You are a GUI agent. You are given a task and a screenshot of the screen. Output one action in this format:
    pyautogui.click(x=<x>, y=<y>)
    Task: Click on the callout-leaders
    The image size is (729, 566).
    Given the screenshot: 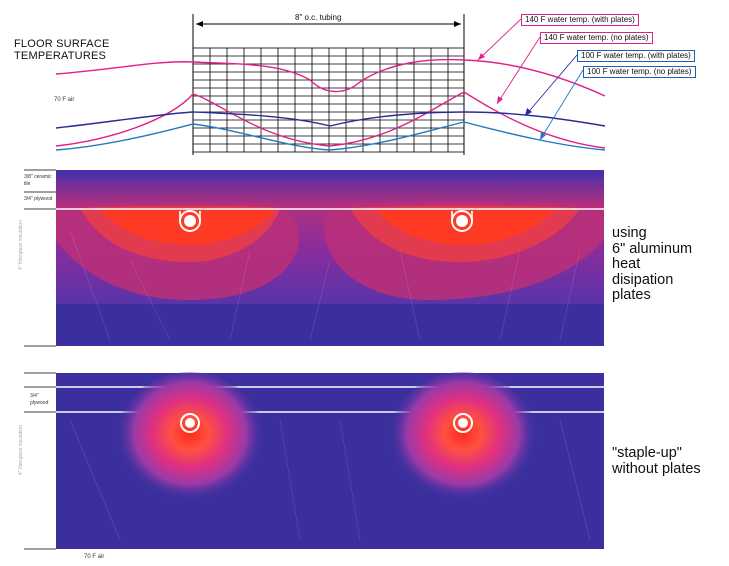 What is the action you would take?
    pyautogui.click(x=530, y=79)
    